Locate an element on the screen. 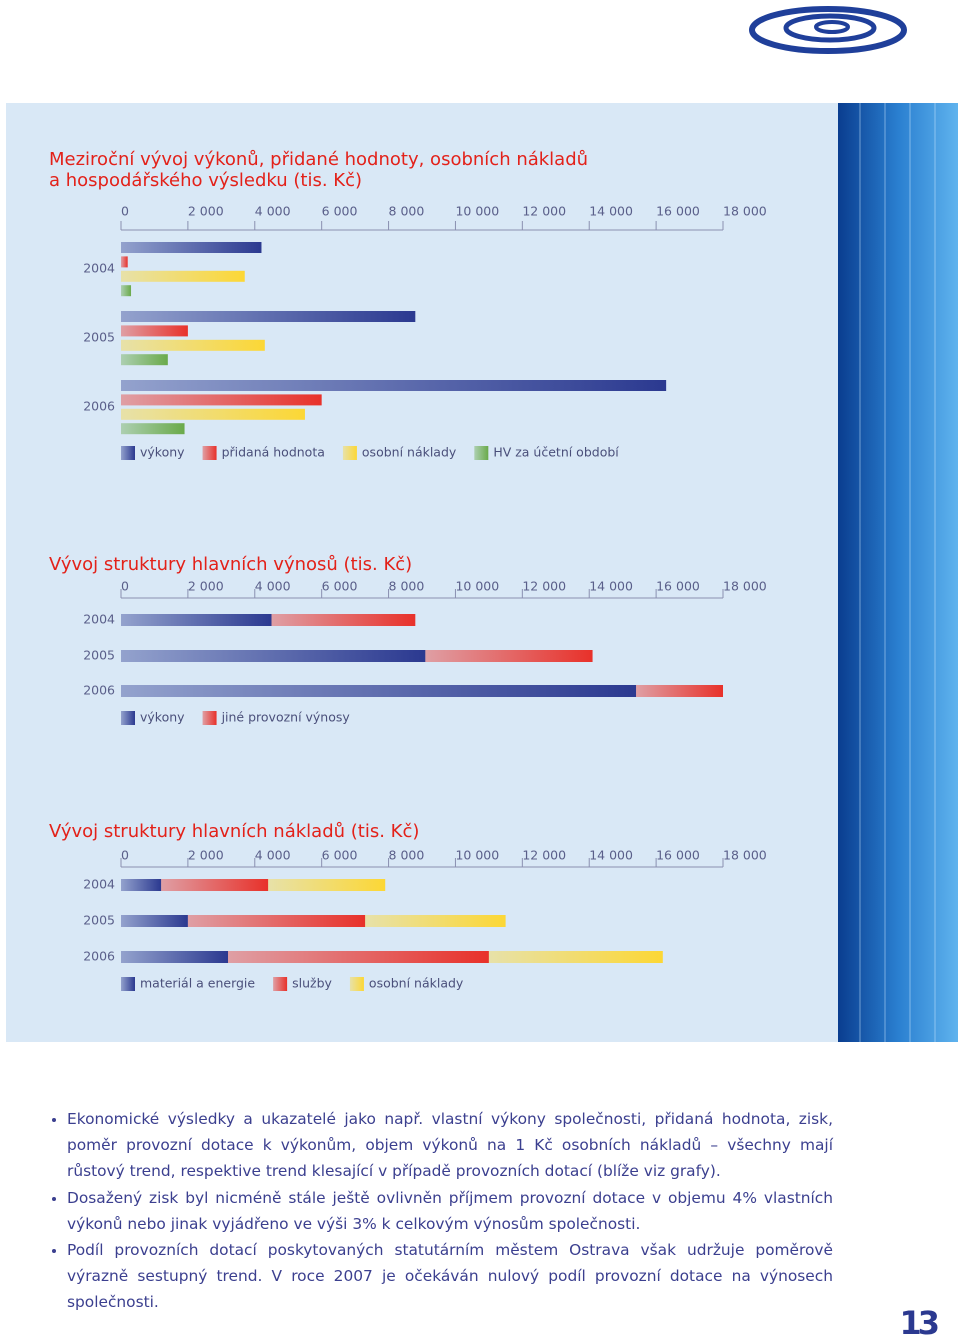 The width and height of the screenshot is (960, 1342). decor-streaks is located at coordinates (897, 572).